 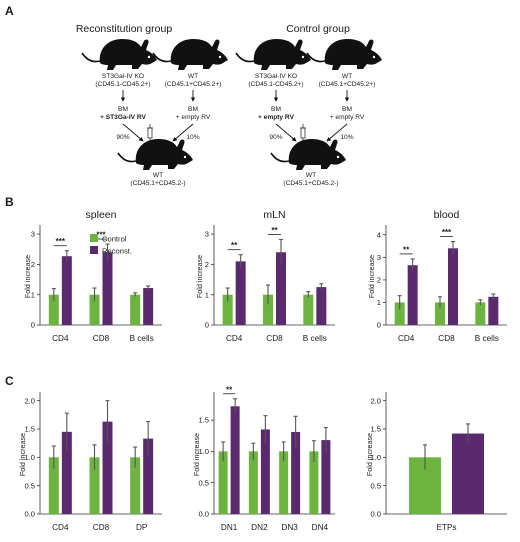 What do you see at coordinates (289, 527) in the screenshot?
I see `x-category-label: DN3` at bounding box center [289, 527].